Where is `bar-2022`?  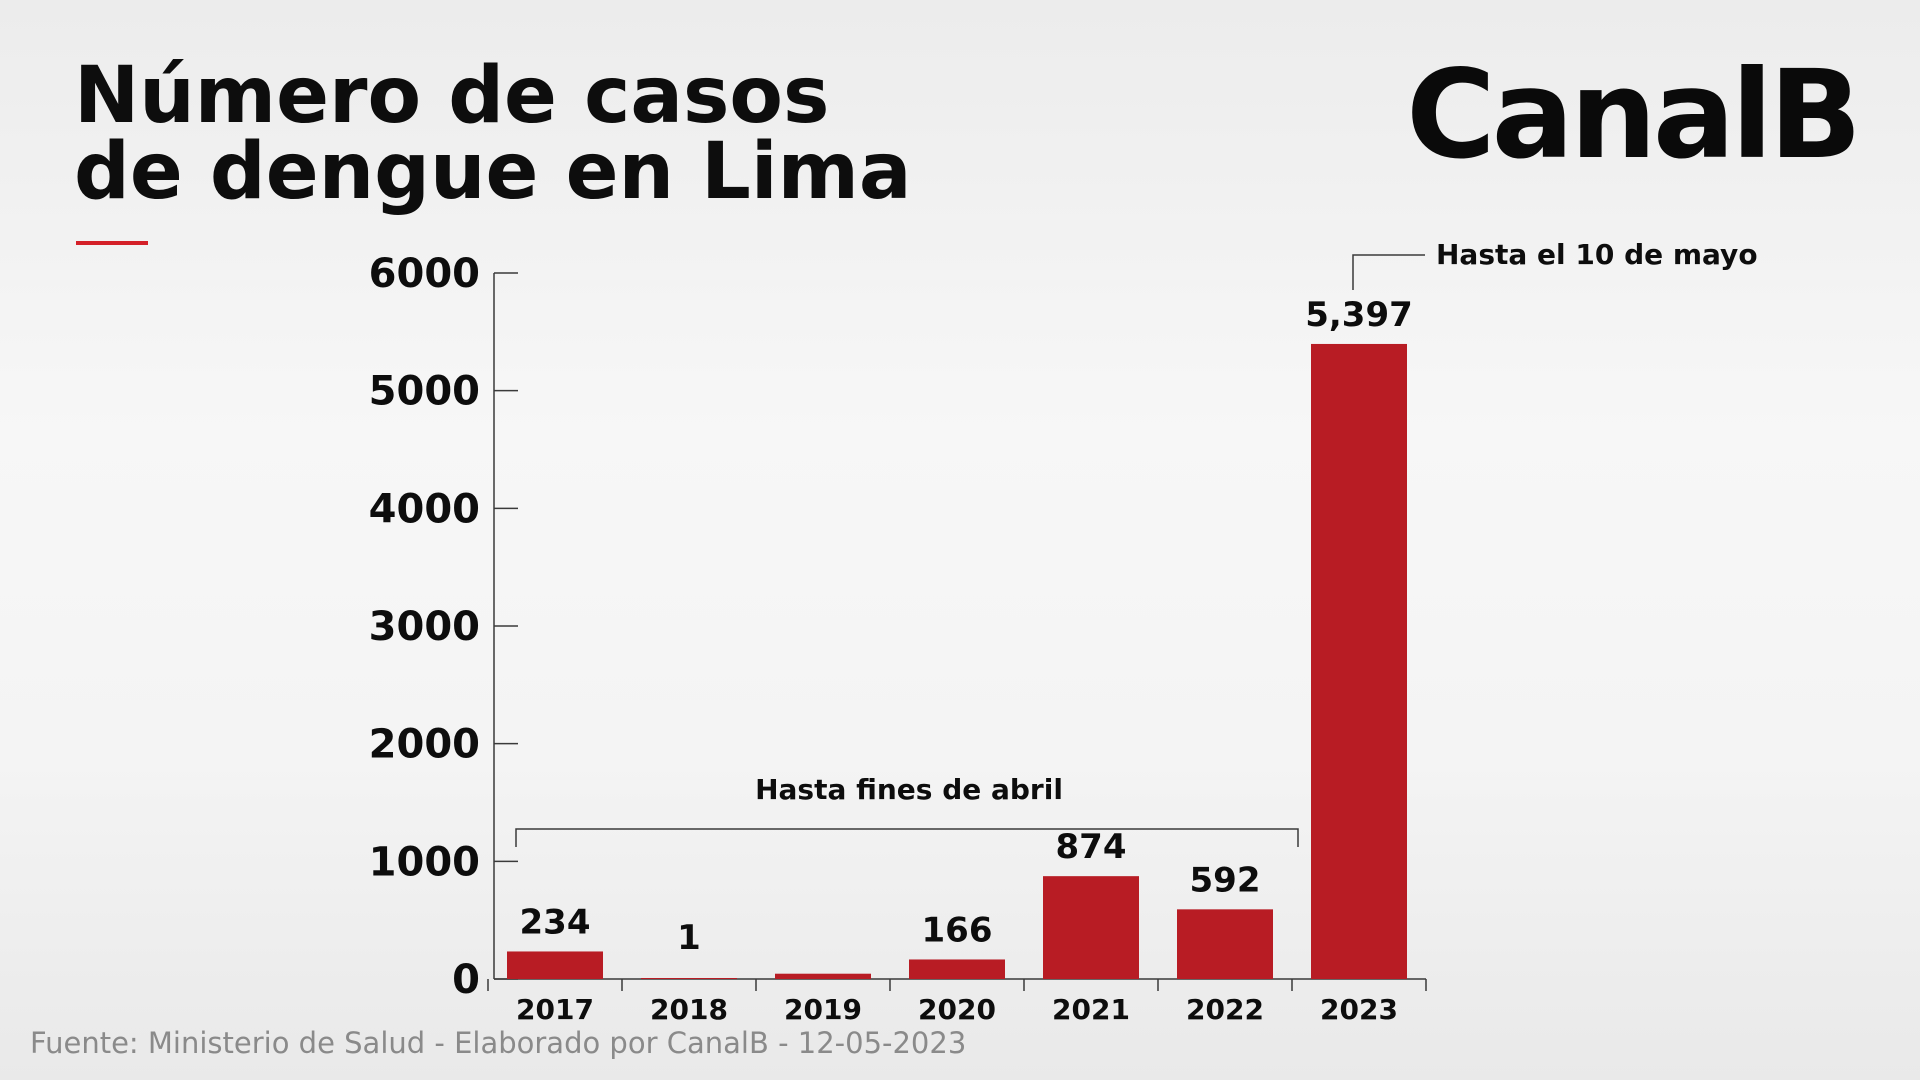
bar-2022 is located at coordinates (1225, 944).